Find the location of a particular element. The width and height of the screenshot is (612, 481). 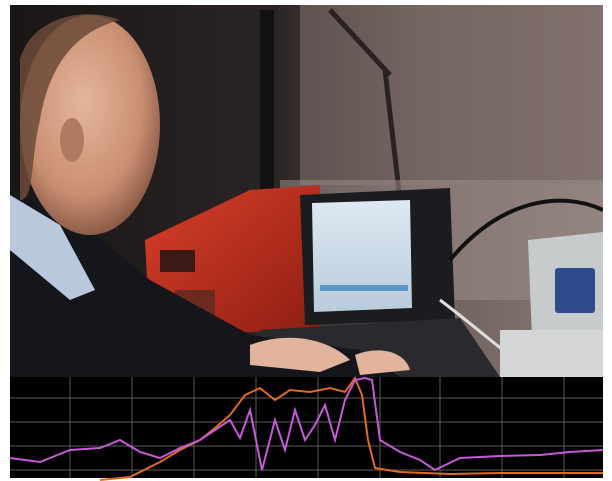

hair is located at coordinates (70, 107).